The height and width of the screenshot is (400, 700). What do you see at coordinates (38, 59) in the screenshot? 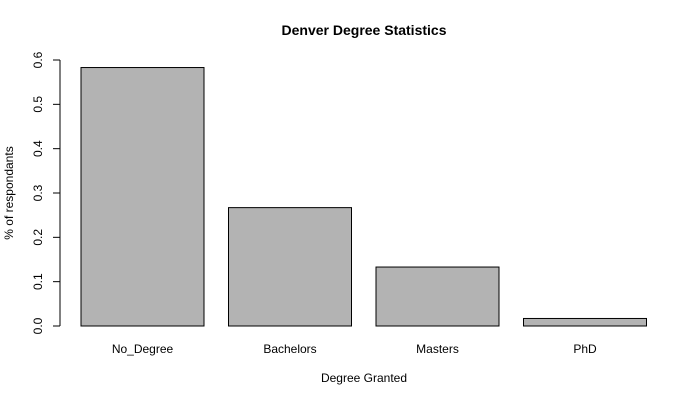
I see `y-tick-label: 0.6` at bounding box center [38, 59].